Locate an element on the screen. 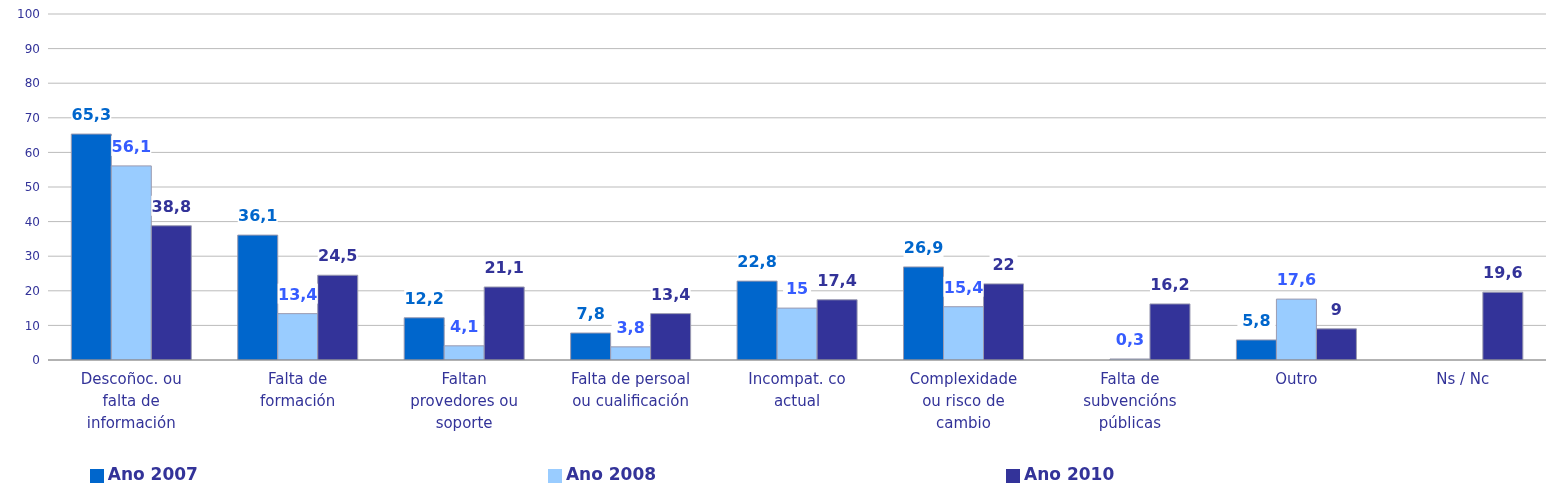 The height and width of the screenshot is (492, 1564). x-tick-label: Descoñoc. ou falta de información is located at coordinates (131, 401).